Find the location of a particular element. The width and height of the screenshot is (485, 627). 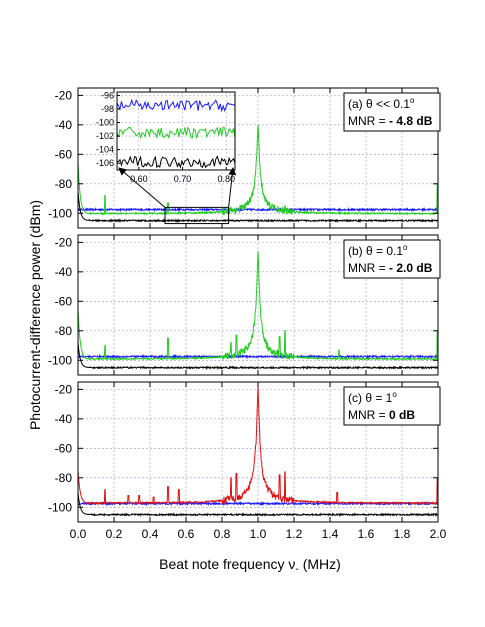

y-axis-label: Photocurrent-difference power (dBm) is located at coordinates (35, 315).